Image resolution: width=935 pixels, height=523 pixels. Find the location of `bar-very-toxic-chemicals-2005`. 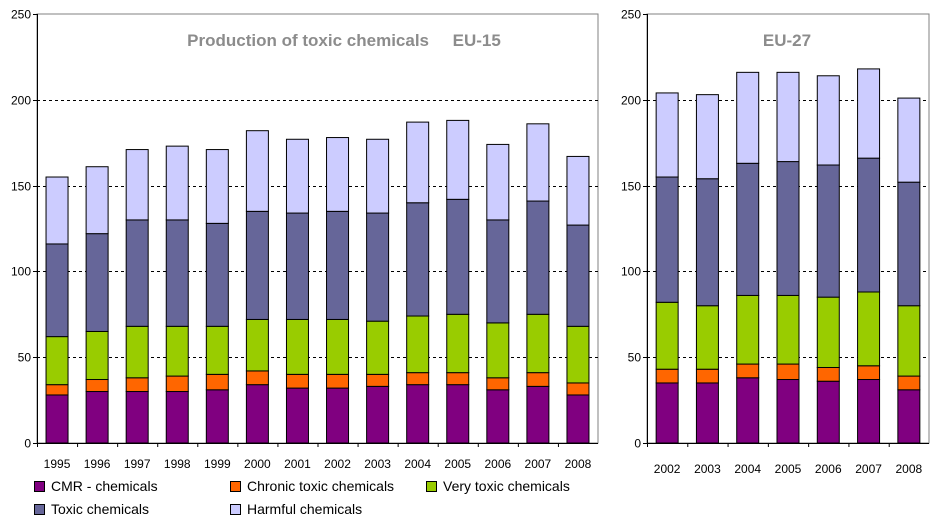

bar-very-toxic-chemicals-2005 is located at coordinates (458, 343).